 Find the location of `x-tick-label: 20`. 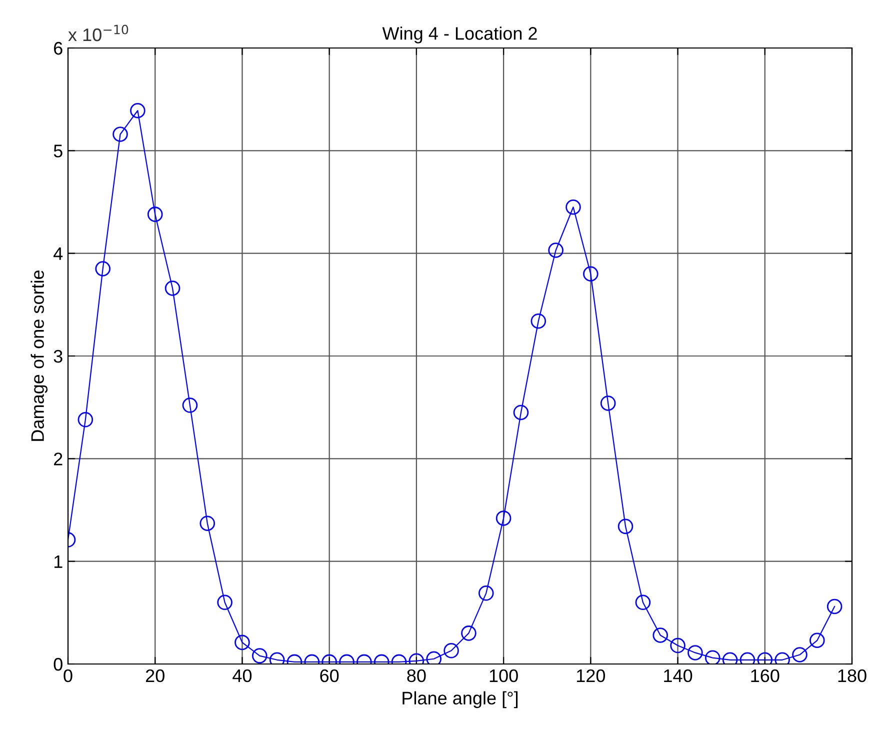

x-tick-label: 20 is located at coordinates (155, 675).